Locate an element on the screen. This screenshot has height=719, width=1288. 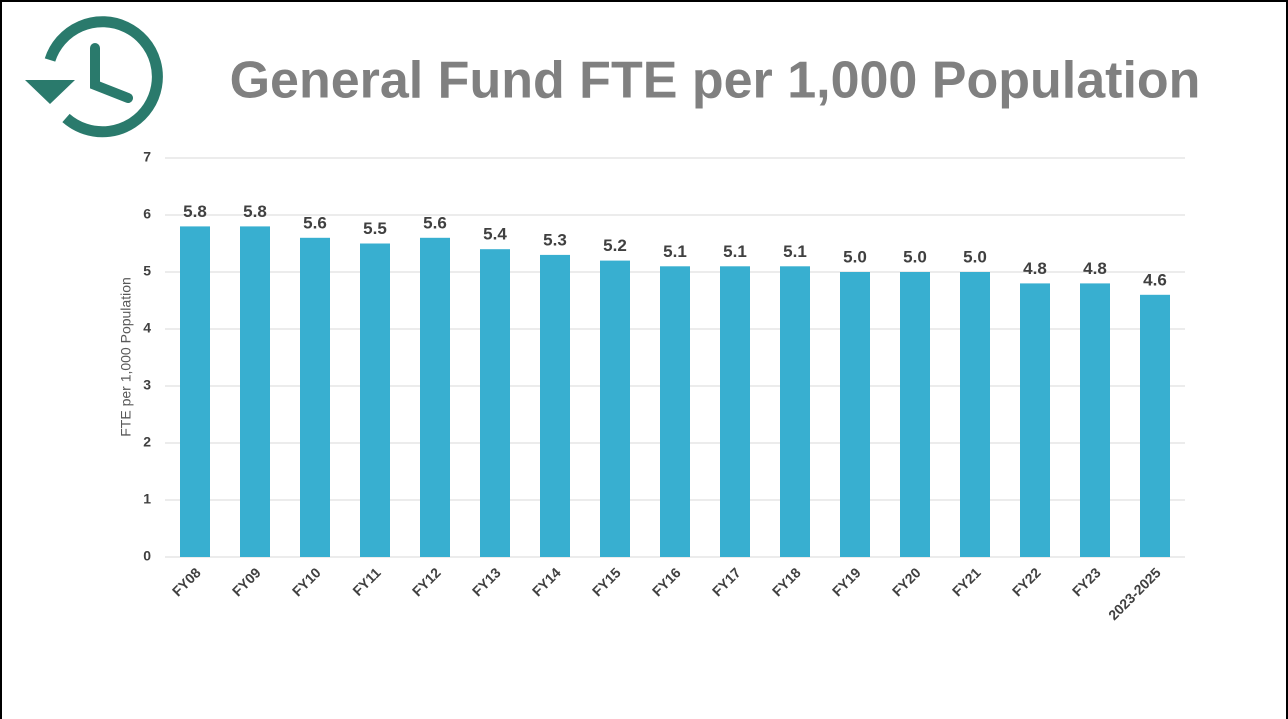
y-tick-label: 7 is located at coordinates (147, 157).